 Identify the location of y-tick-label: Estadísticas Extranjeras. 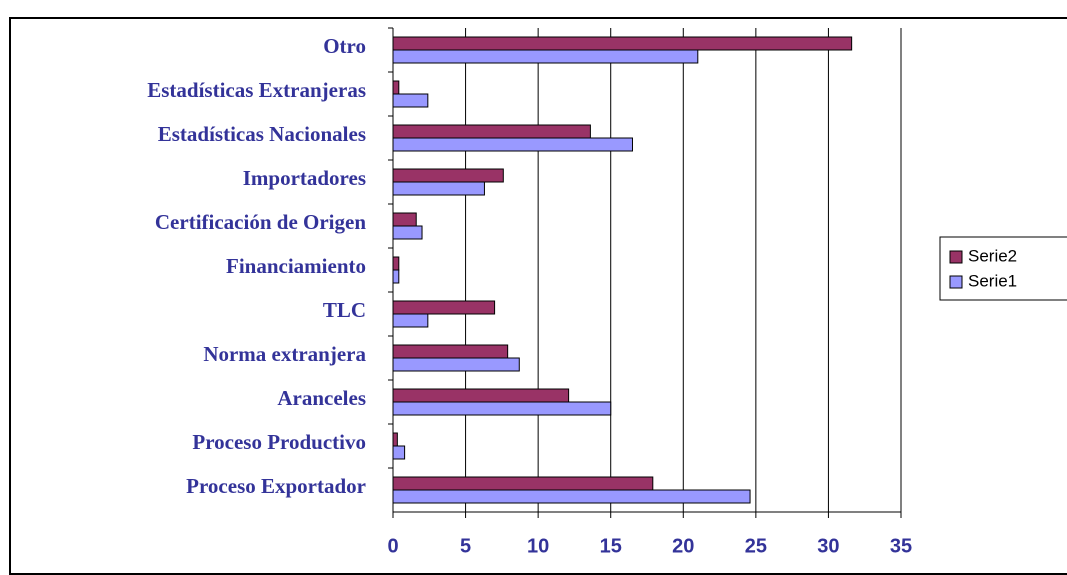
(256, 90).